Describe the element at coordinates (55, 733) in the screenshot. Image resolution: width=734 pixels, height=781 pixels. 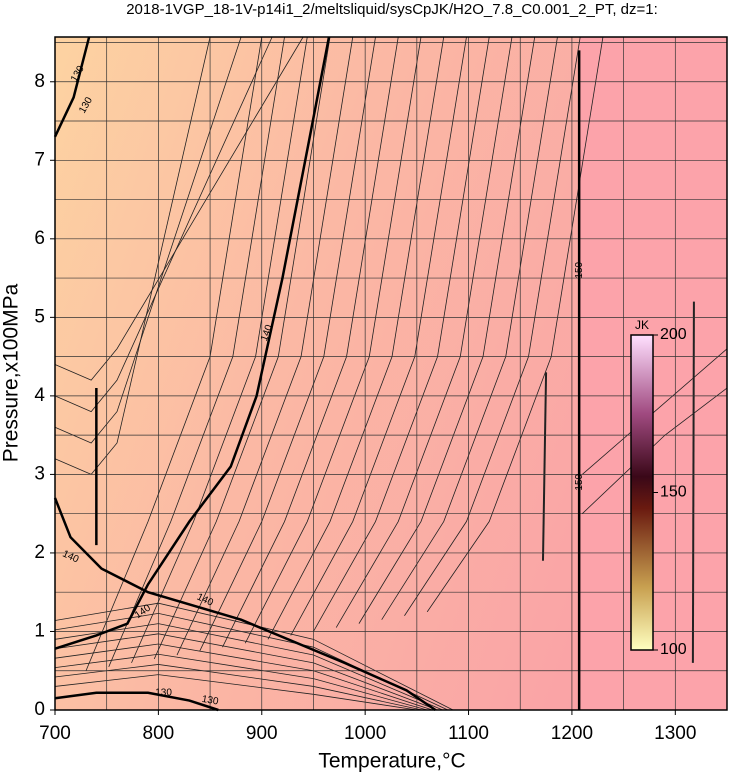
I see `x-tick-label: 700` at that location.